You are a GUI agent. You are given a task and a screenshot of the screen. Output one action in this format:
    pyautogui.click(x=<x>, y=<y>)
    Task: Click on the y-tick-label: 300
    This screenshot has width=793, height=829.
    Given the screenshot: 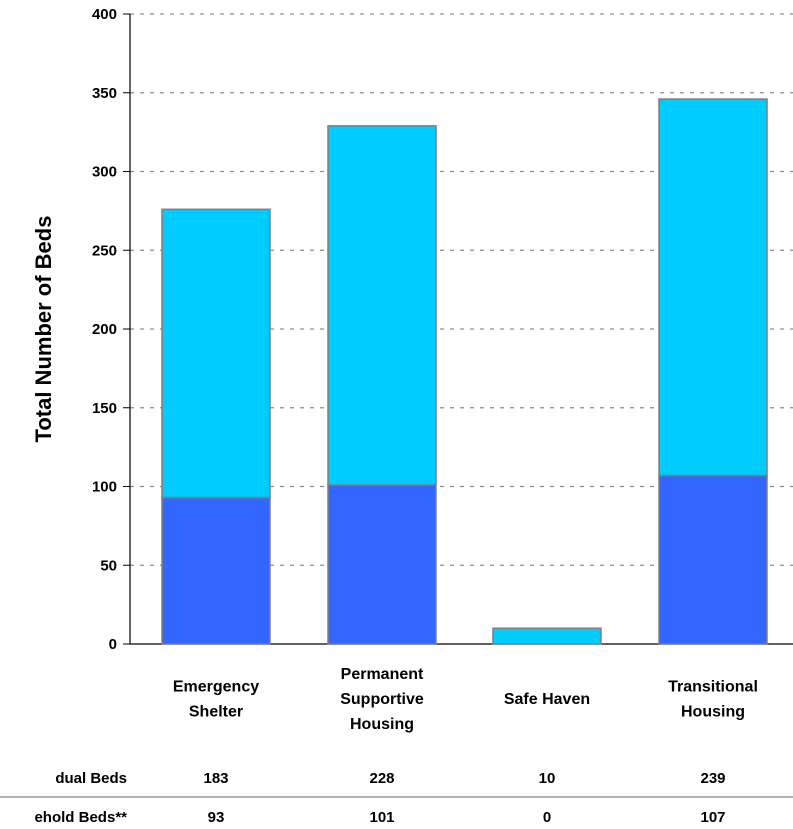 What is the action you would take?
    pyautogui.click(x=104, y=172)
    